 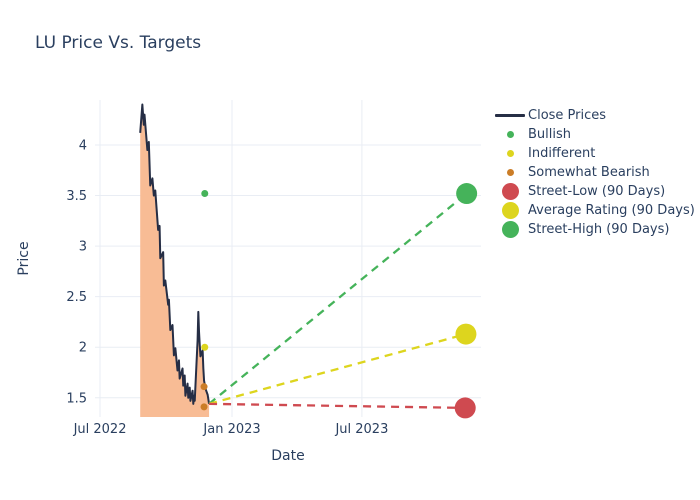 I want to click on close-price-area, so click(x=175, y=261).